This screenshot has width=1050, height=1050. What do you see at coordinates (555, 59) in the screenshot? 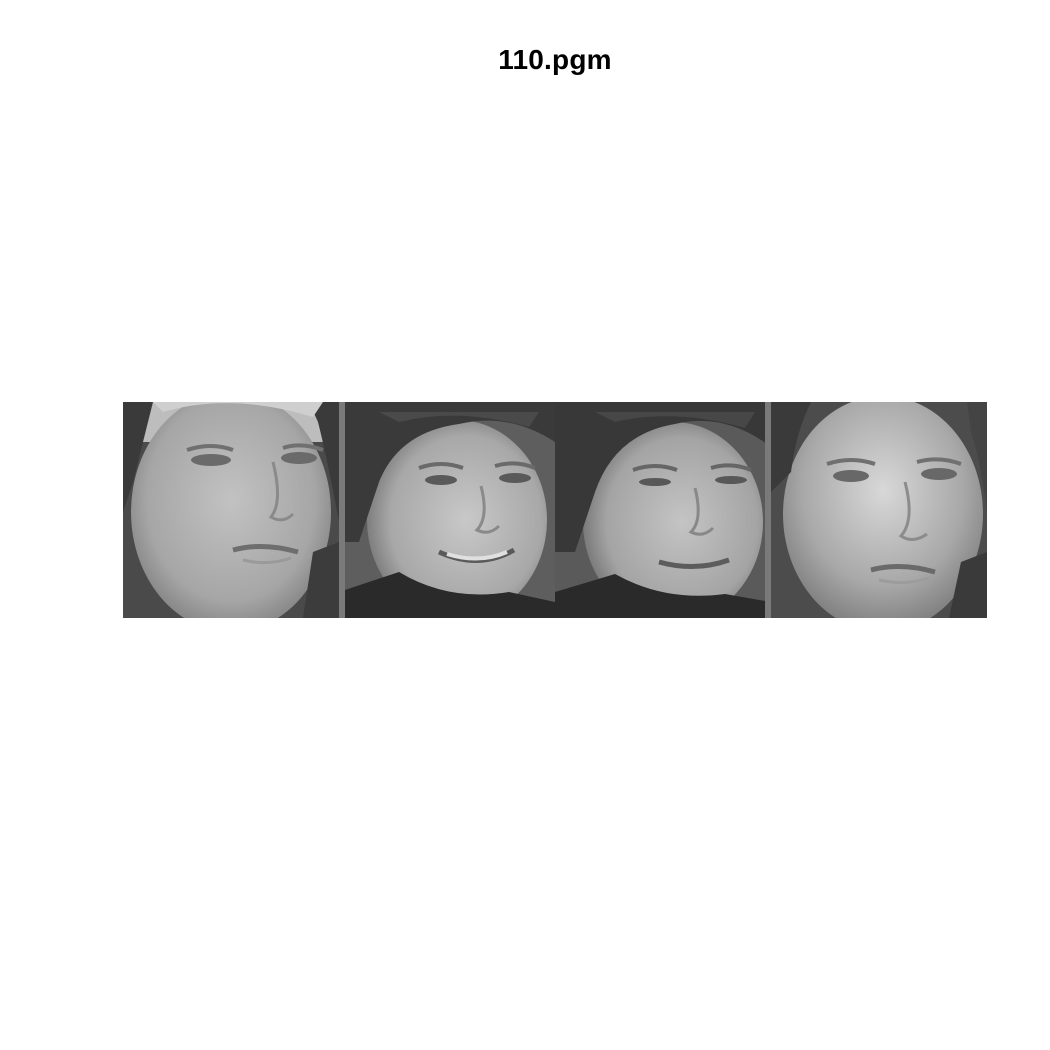
I see `figure-title: 110.pgm` at bounding box center [555, 59].